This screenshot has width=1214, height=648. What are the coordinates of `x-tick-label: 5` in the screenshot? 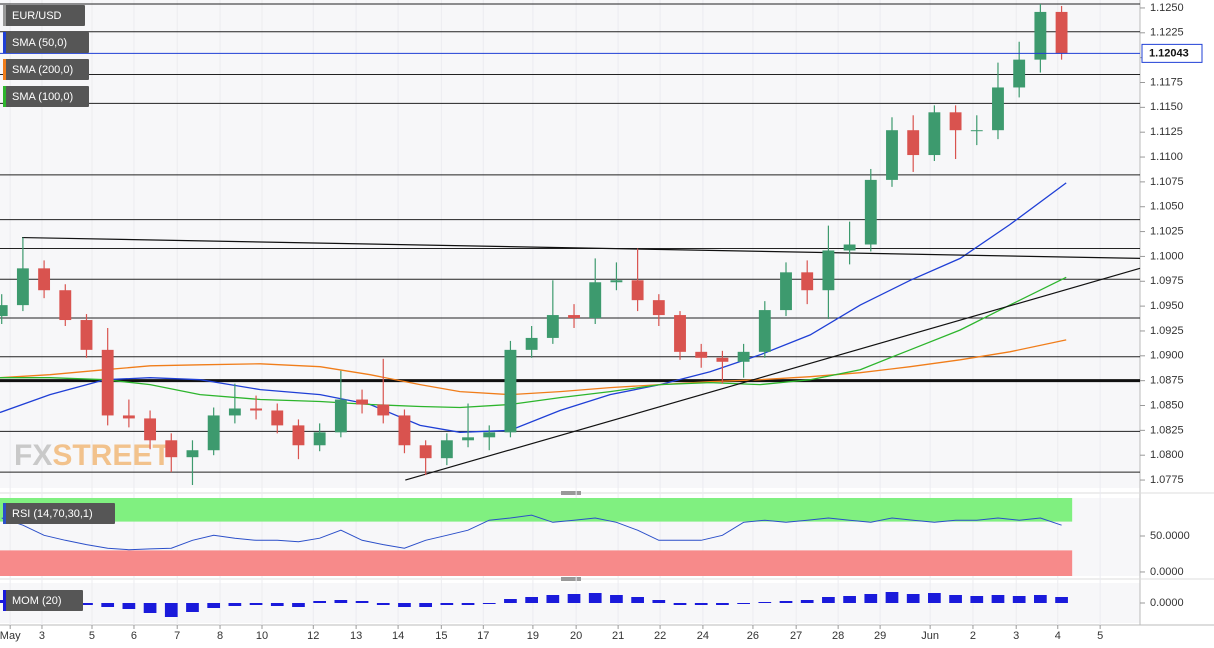 It's located at (1100, 636).